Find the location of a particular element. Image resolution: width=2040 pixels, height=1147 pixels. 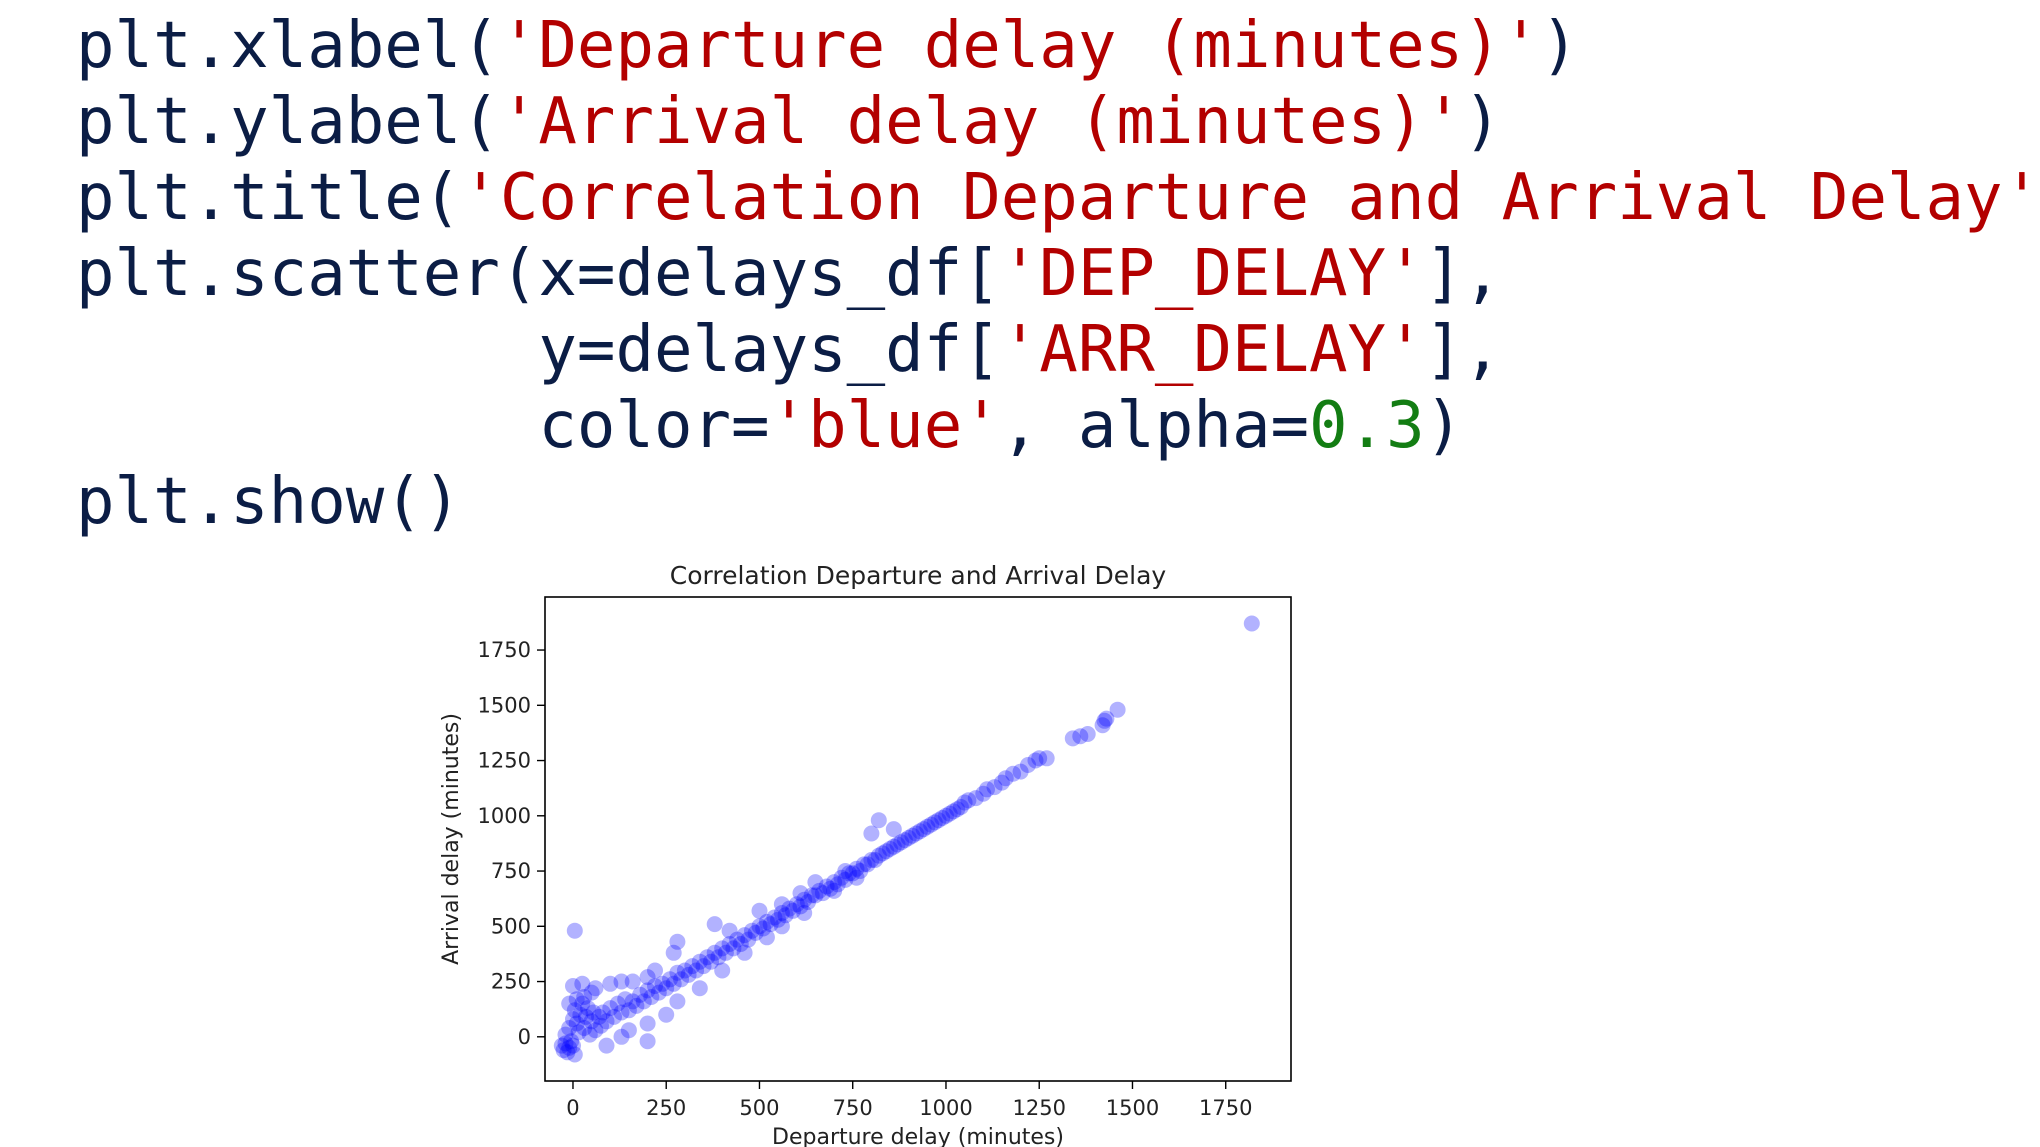

code-line: plt.scatter(x=delays_df['DEP_DELAY'], is located at coordinates (1058, 274).